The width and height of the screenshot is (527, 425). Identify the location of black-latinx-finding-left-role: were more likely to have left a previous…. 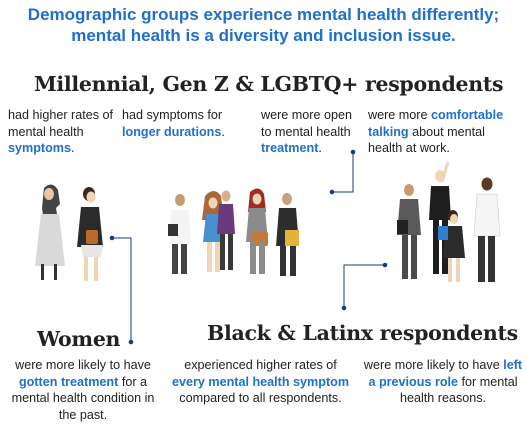
(443, 382).